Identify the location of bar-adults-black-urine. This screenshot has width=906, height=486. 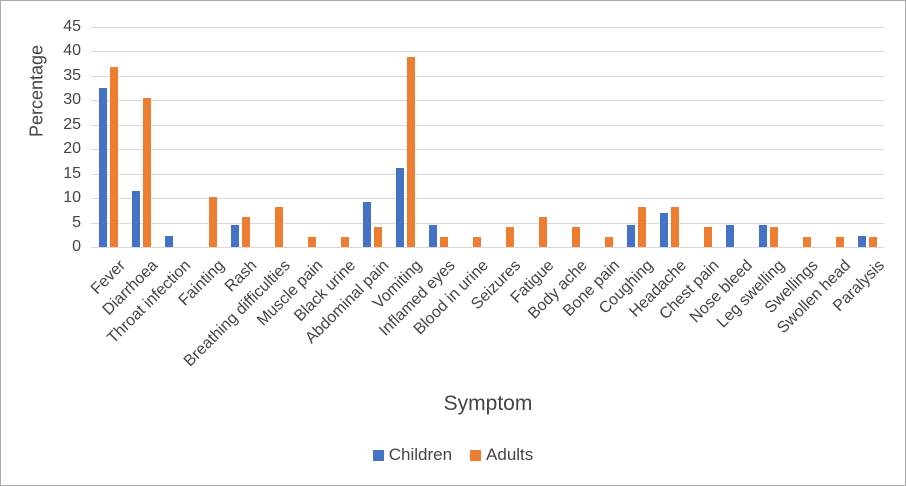
(345, 242).